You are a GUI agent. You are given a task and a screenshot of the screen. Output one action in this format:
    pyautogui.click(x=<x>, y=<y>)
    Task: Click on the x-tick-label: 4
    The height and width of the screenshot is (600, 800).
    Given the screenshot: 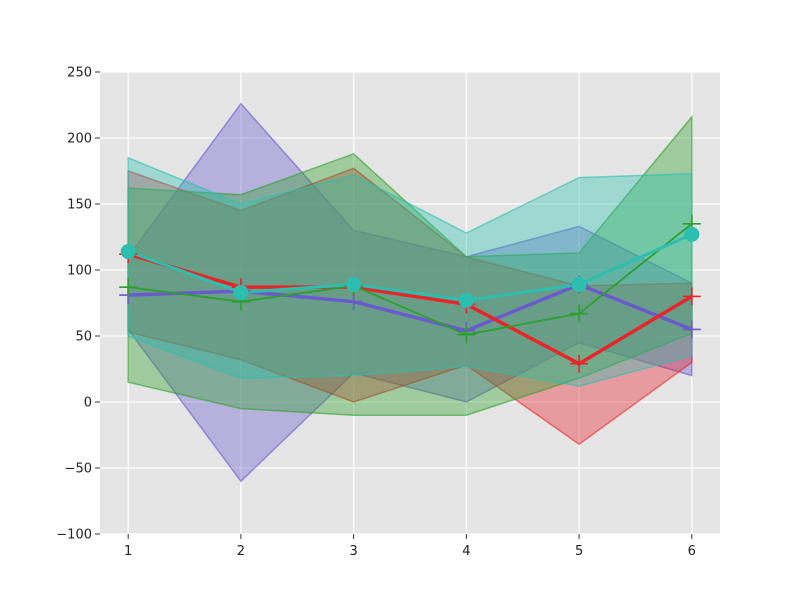 What is the action you would take?
    pyautogui.click(x=466, y=551)
    